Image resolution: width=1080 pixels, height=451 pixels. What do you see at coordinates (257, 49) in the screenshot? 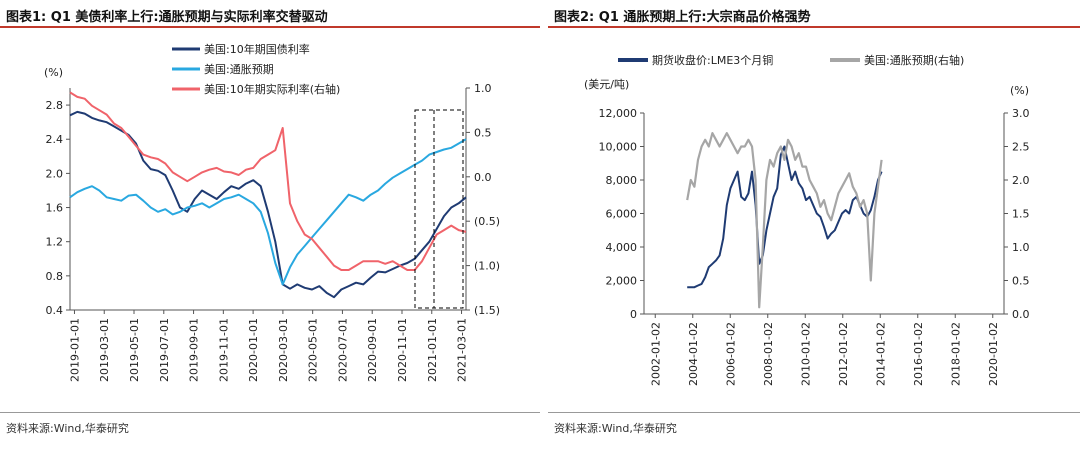
I see `legend-label-0: 美国:10年期国债利率` at bounding box center [257, 49].